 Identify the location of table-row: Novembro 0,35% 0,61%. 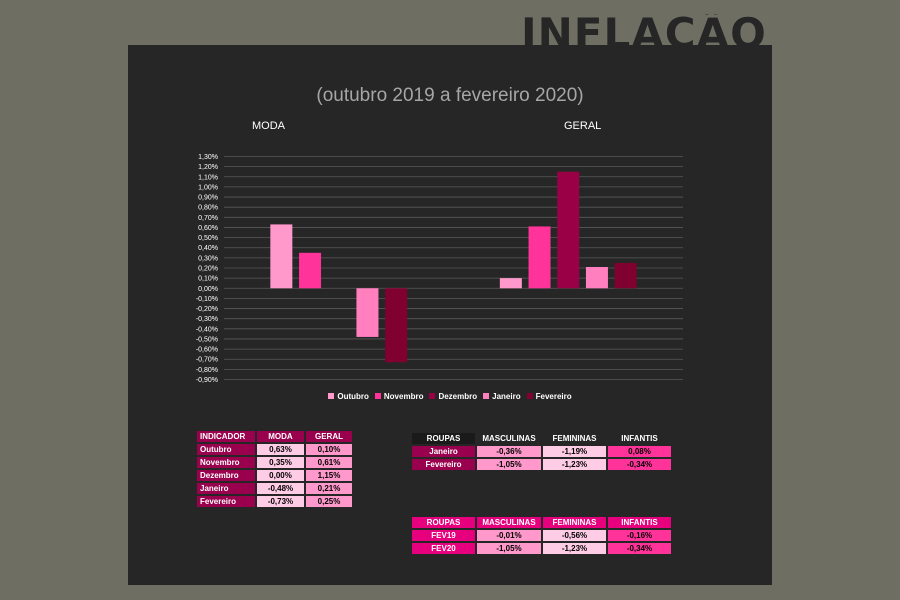
(274, 462).